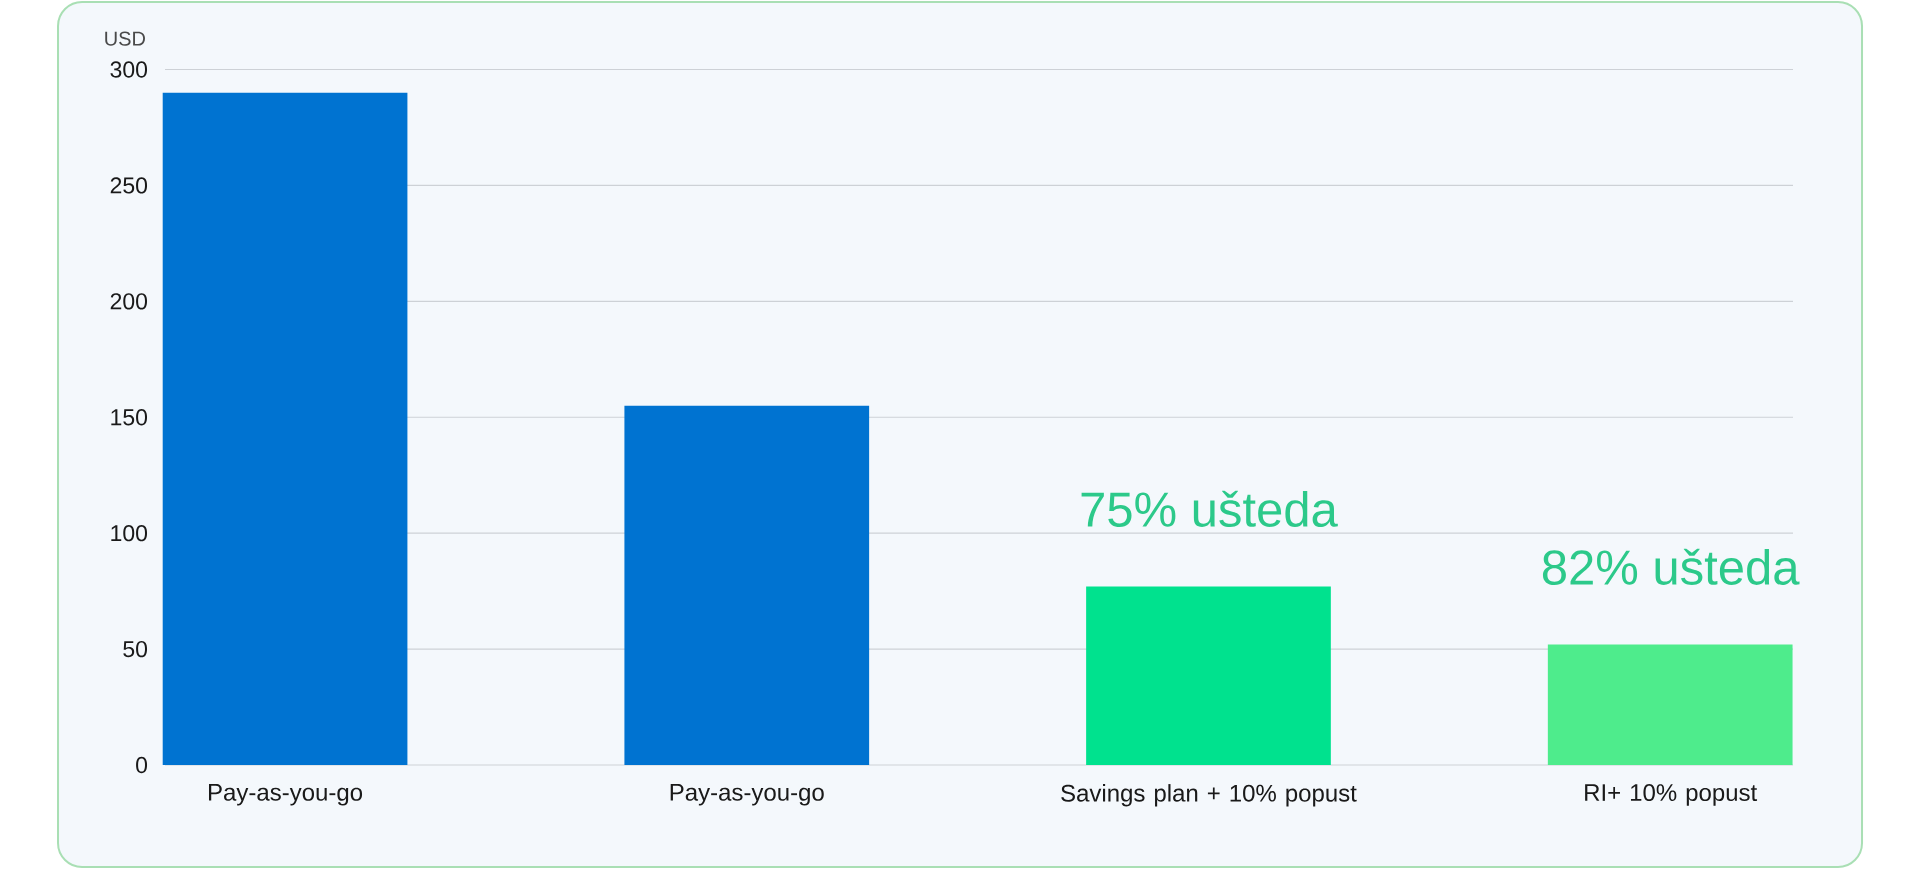 This screenshot has height=869, width=1920. I want to click on y-tick-label: 150, so click(129, 417).